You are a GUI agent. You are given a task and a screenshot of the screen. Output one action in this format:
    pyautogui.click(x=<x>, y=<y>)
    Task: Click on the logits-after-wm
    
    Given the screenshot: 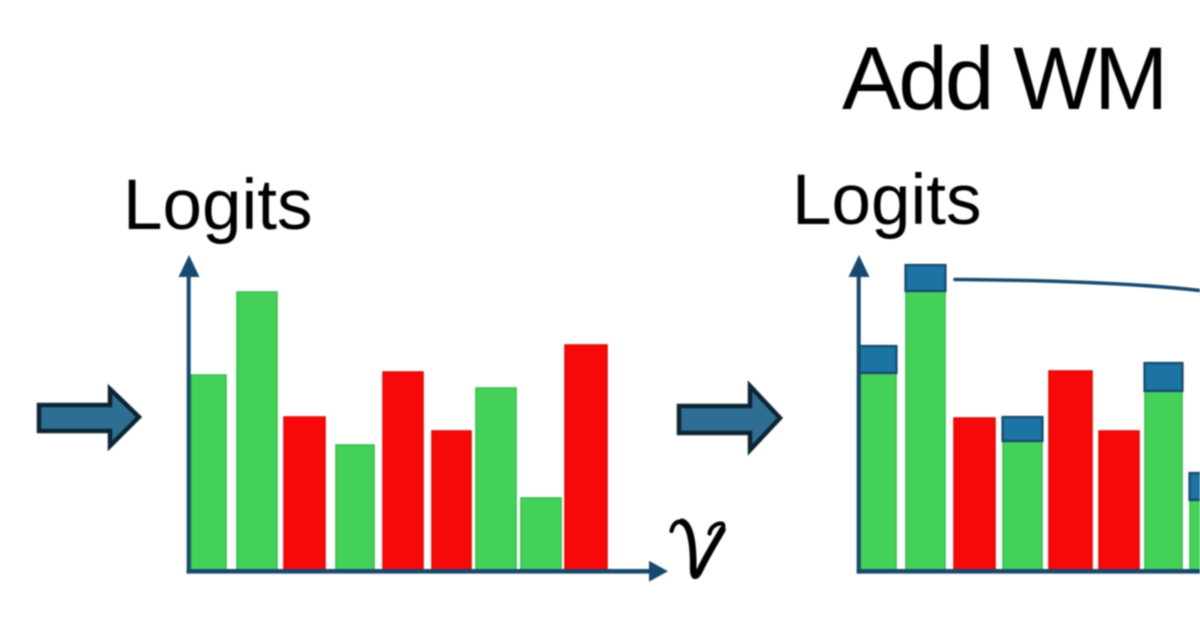 What is the action you would take?
    pyautogui.click(x=1024, y=414)
    